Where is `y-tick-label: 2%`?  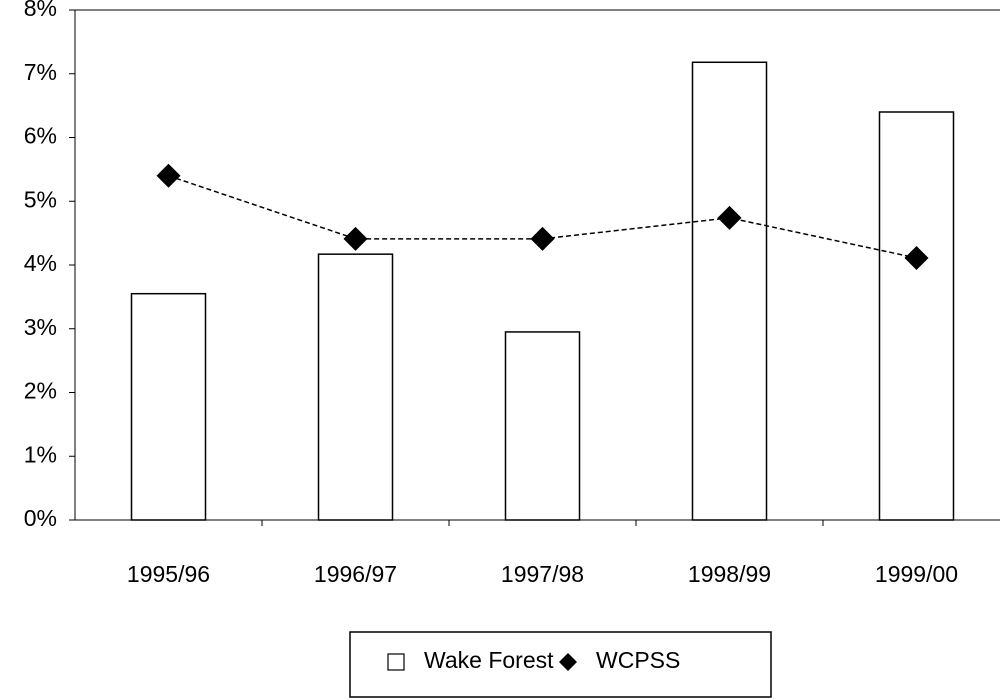
y-tick-label: 2% is located at coordinates (40, 391).